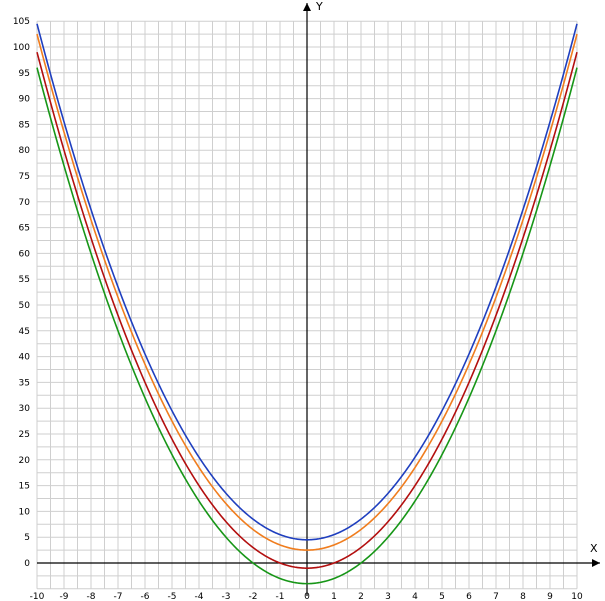 This screenshot has height=601, width=605. What do you see at coordinates (226, 596) in the screenshot?
I see `x-tick-label: -3` at bounding box center [226, 596].